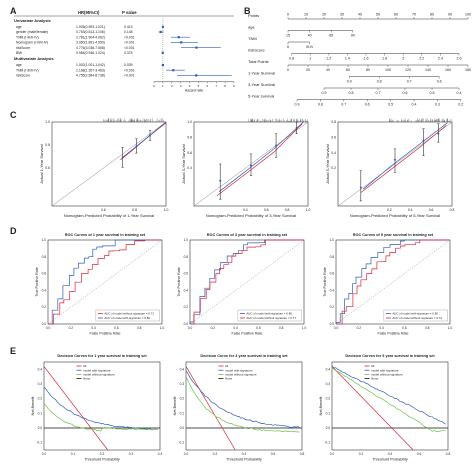 This screenshot has width=474, height=474. I want to click on forest-tick-label: 6, so click(207, 86).